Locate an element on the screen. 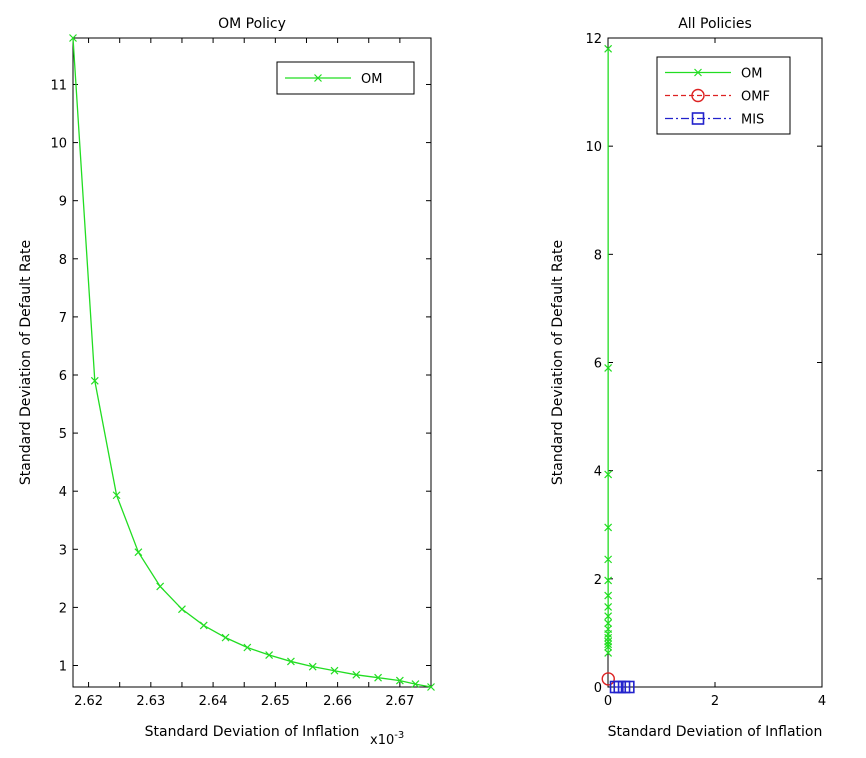  om-policy-y-axis-label: Standard Deviation of Default Rate is located at coordinates (26, 362).